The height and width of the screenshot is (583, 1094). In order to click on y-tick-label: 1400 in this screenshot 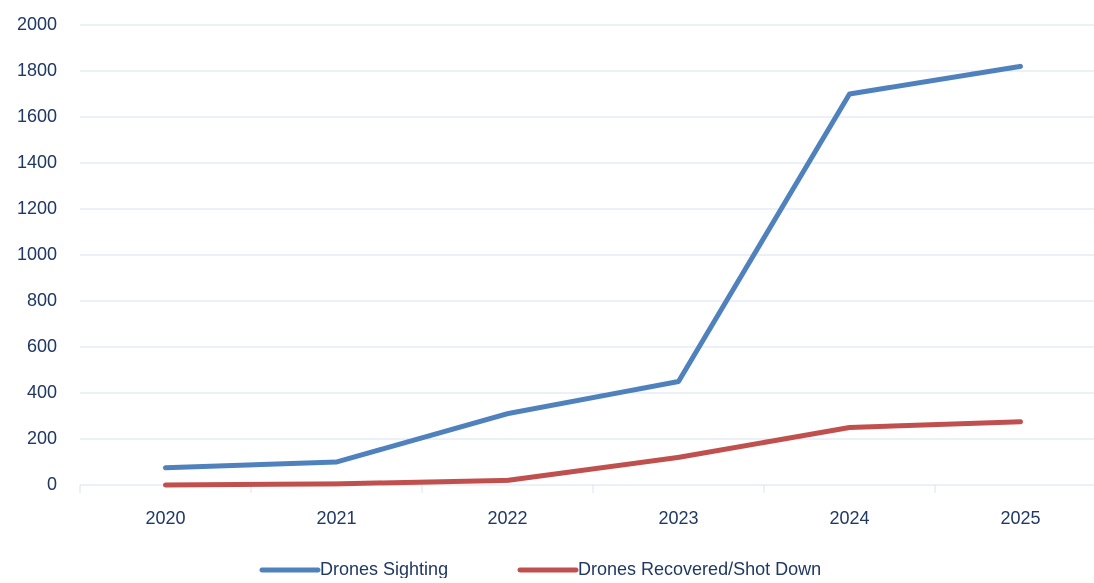, I will do `click(37, 162)`.